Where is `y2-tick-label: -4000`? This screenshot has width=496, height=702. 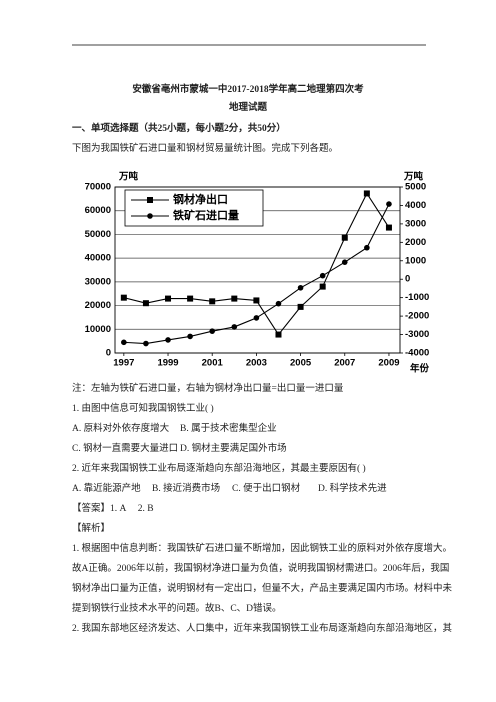 y2-tick-label: -4000 is located at coordinates (417, 353).